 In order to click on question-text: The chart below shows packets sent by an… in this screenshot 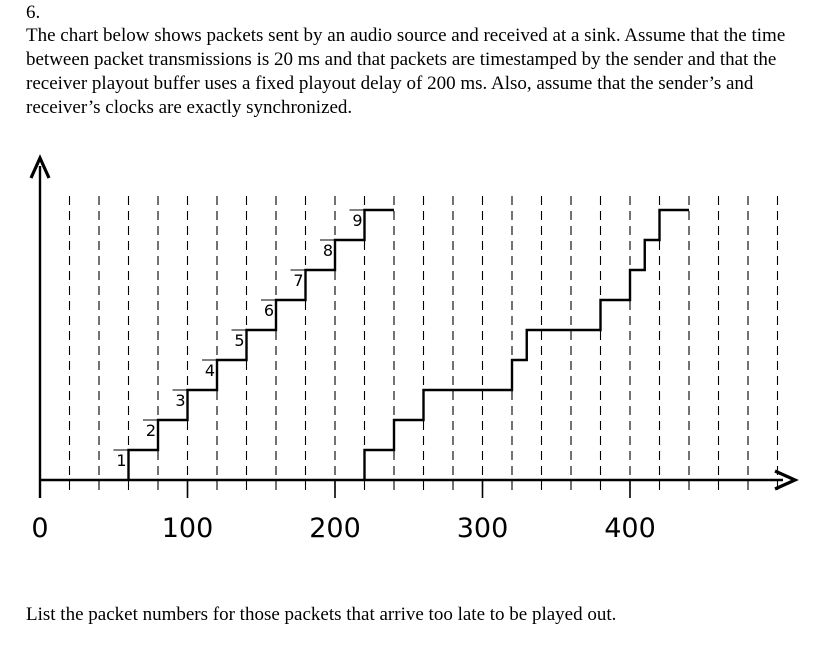, I will do `click(406, 71)`.